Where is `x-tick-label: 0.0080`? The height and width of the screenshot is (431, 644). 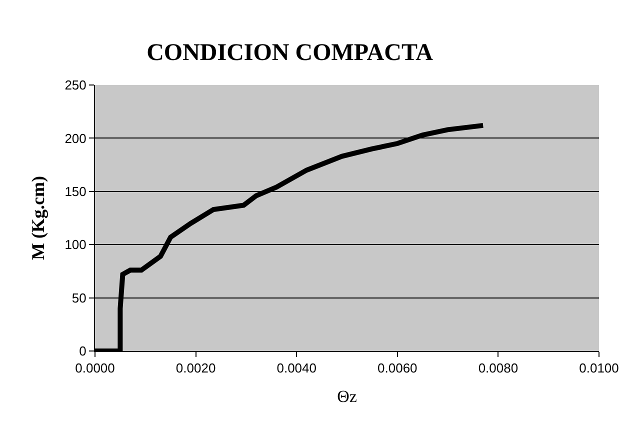
x-tick-label: 0.0080 is located at coordinates (498, 368).